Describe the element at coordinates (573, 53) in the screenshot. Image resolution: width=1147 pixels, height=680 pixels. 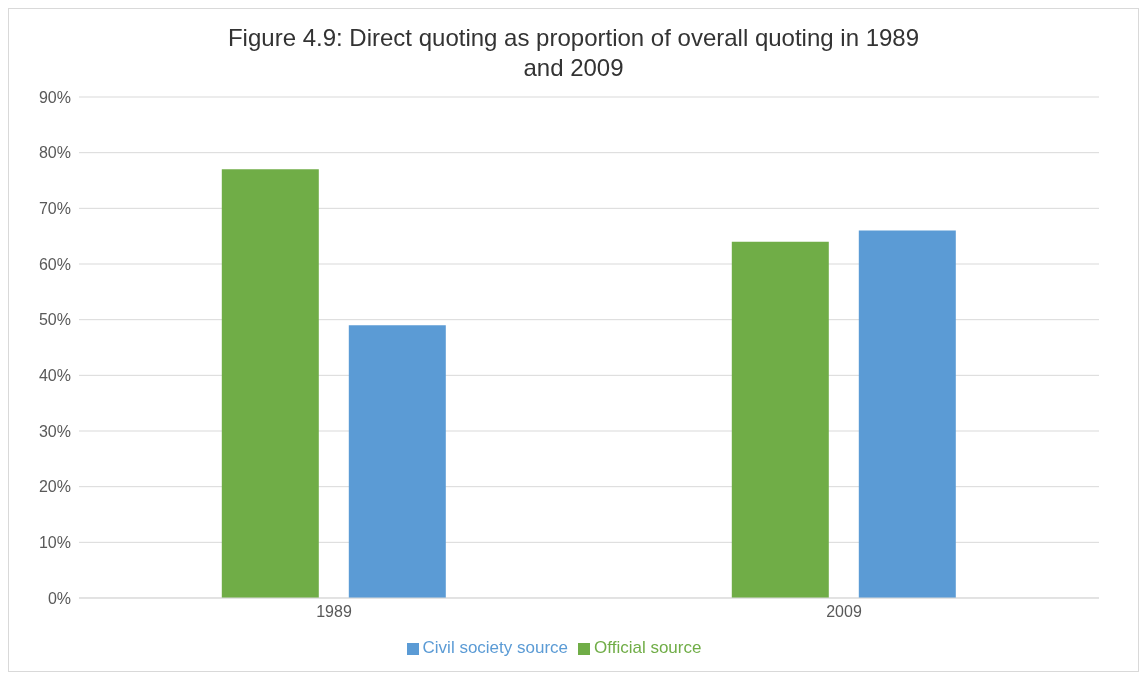
I see `chart-title: Figure 4.9: Direct quoting as proportion of overall quoting in 1989 and 2009` at that location.